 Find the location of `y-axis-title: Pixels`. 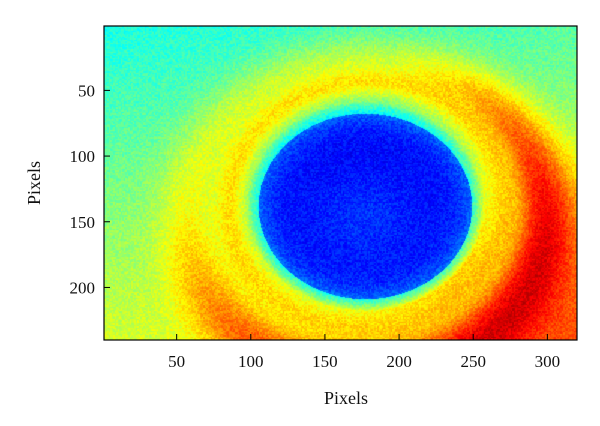

y-axis-title: Pixels is located at coordinates (34, 183).